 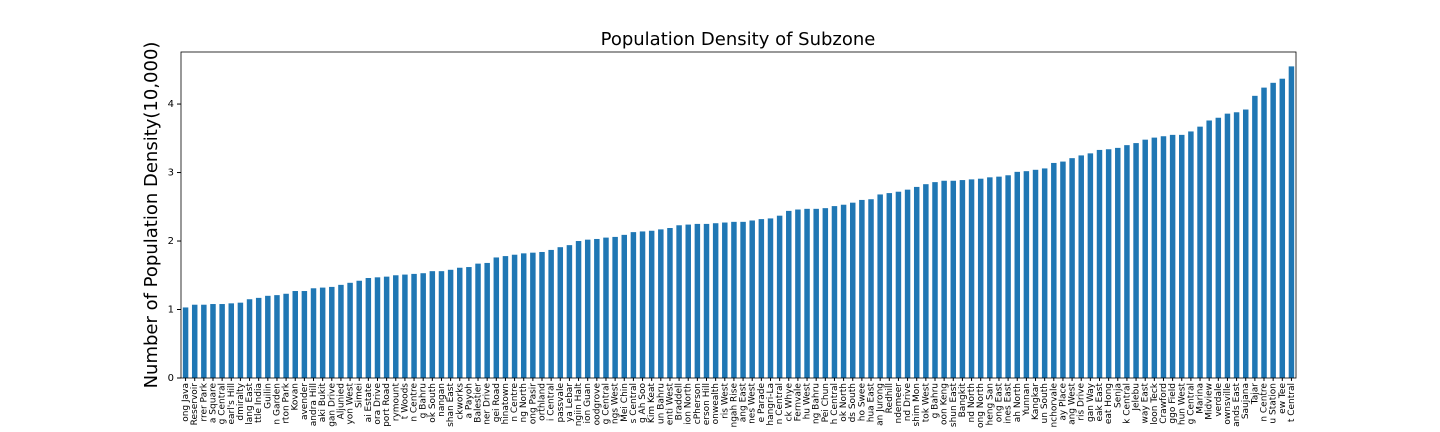 What do you see at coordinates (872, 403) in the screenshot?
I see `x-tick-label: hua East` at bounding box center [872, 403].